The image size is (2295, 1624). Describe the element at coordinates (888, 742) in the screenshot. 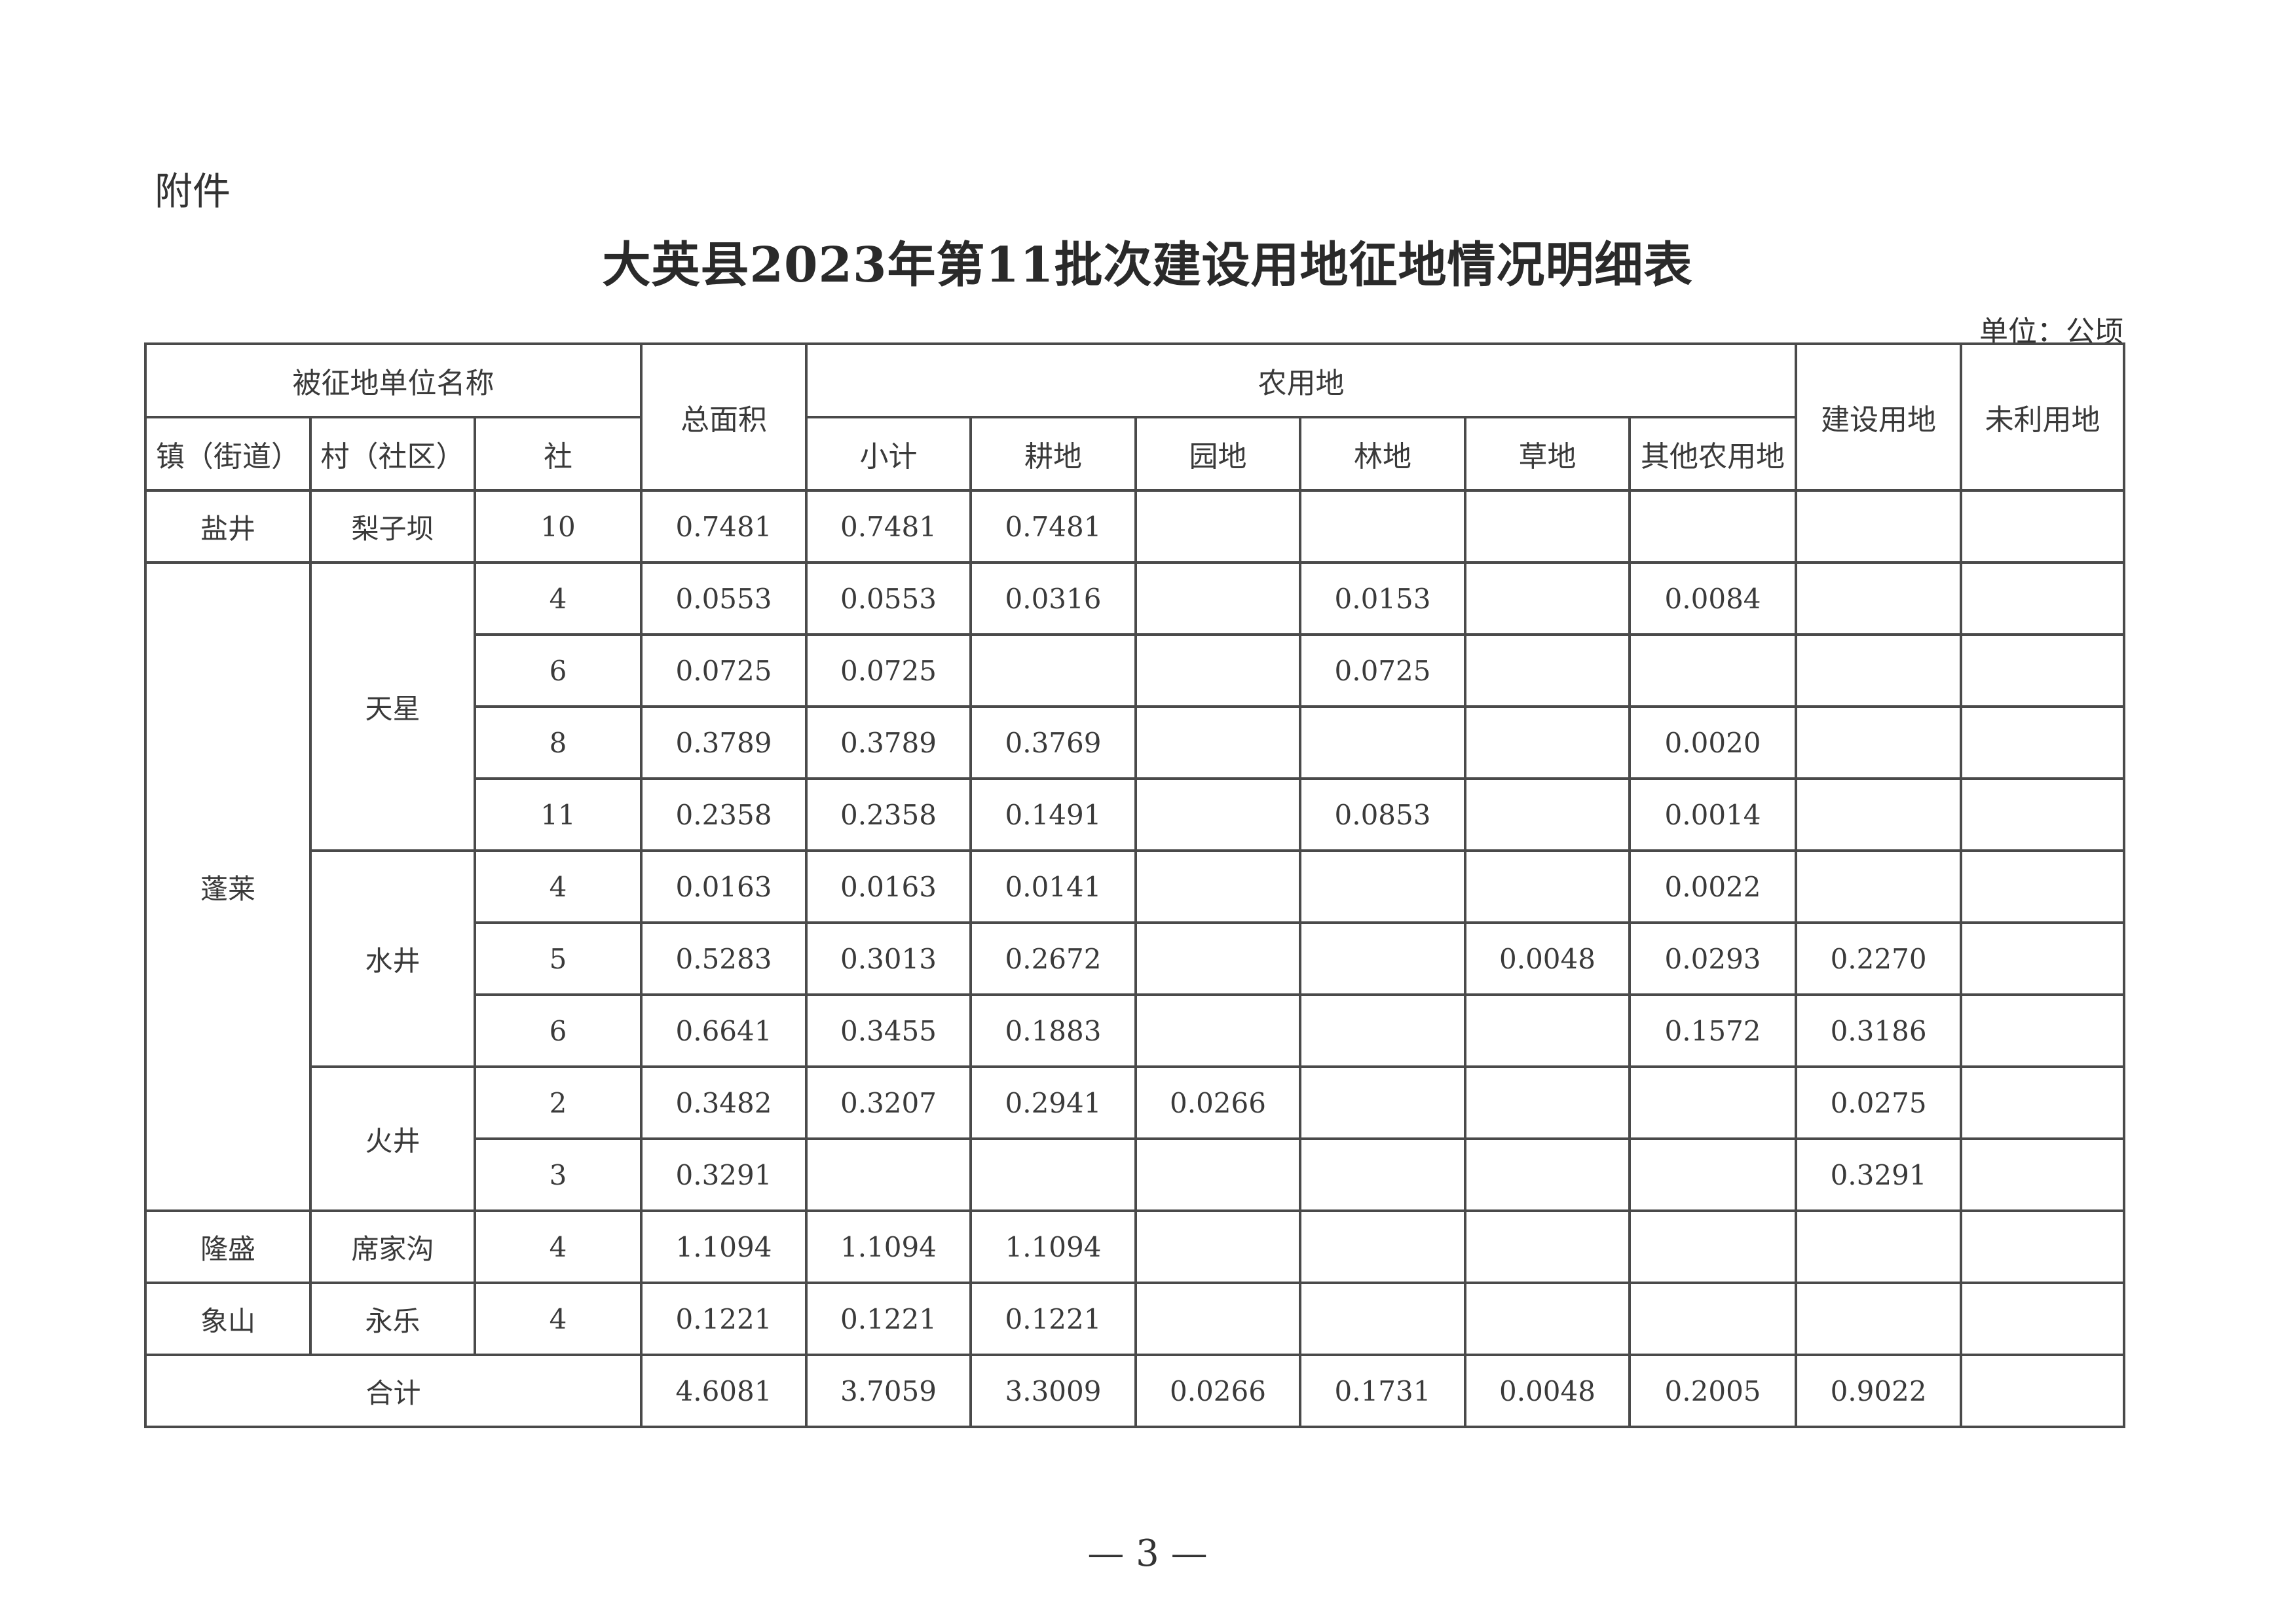

I see `subtotal-cell: 0.3789` at that location.